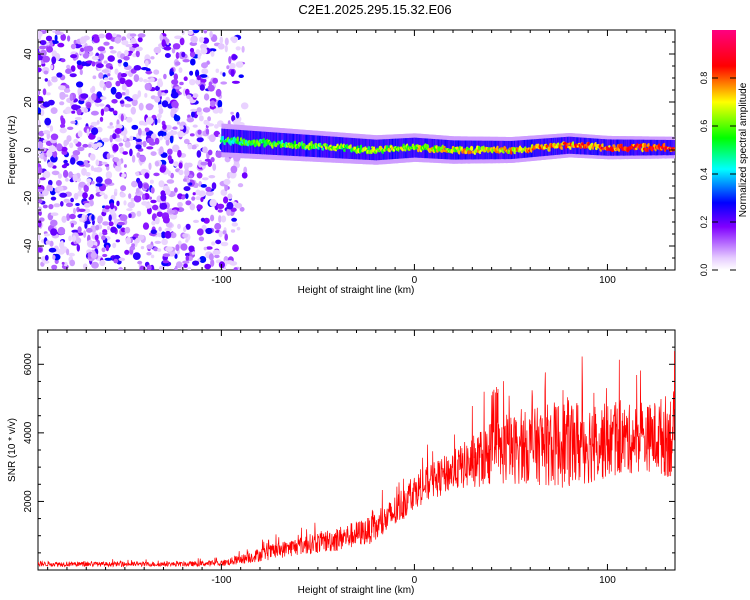 This screenshot has width=750, height=600. What do you see at coordinates (743, 149) in the screenshot?
I see `colorbar-label: Normalized spectral amplitude` at bounding box center [743, 149].